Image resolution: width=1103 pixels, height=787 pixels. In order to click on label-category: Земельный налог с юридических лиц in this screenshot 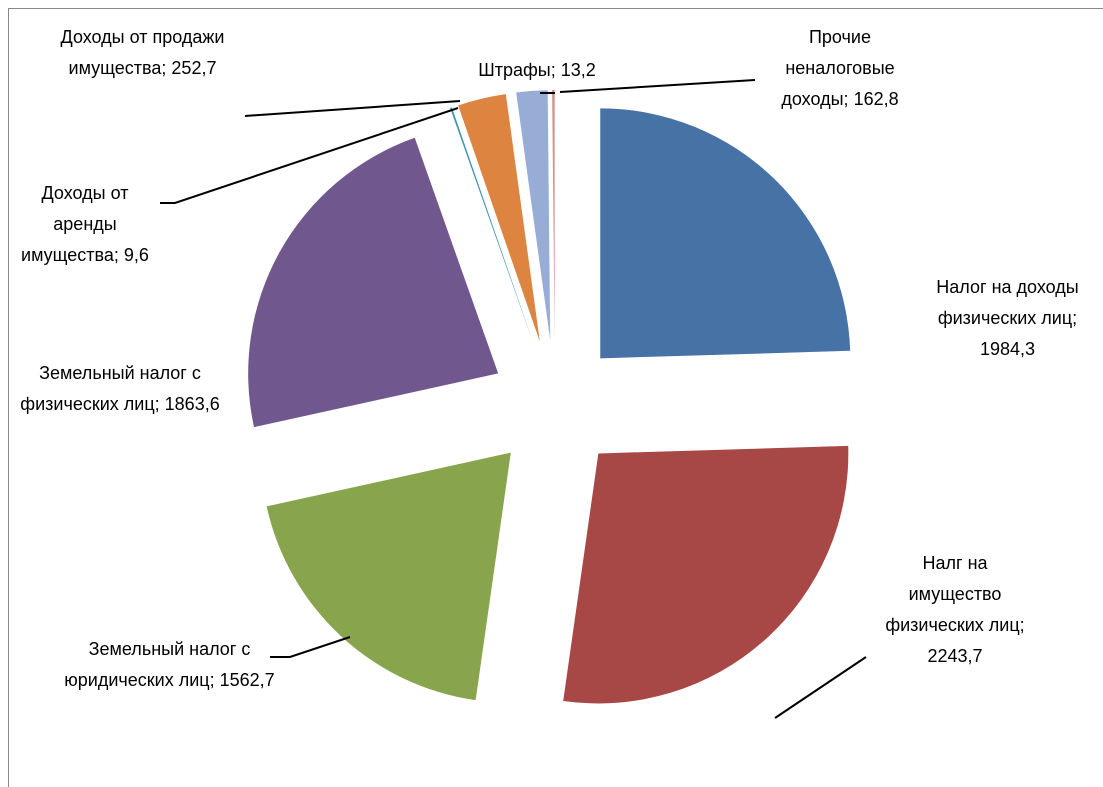, I will do `click(157, 664)`.